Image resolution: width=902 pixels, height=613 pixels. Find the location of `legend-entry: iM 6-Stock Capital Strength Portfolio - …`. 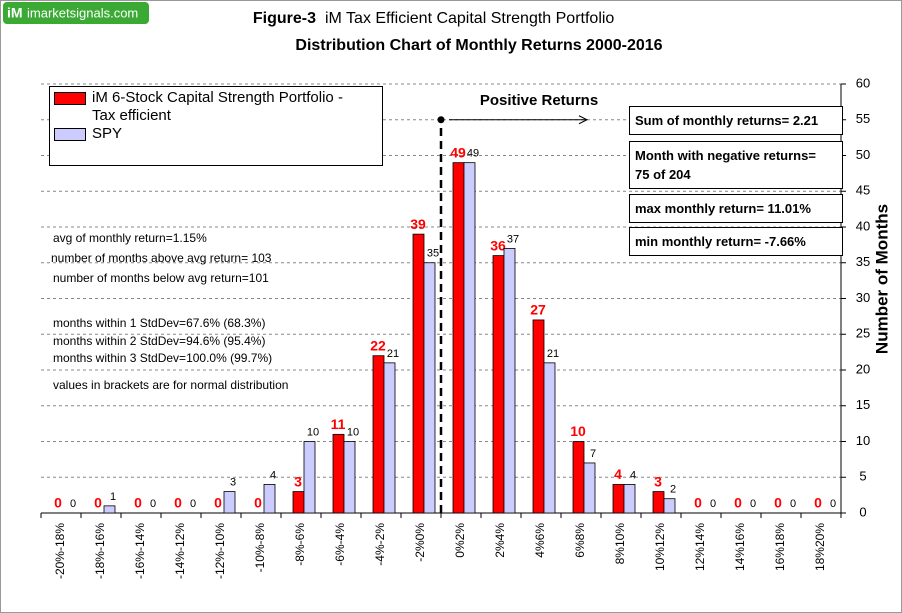

legend-entry: iM 6-Stock Capital Strength Portfolio - … is located at coordinates (216, 107).